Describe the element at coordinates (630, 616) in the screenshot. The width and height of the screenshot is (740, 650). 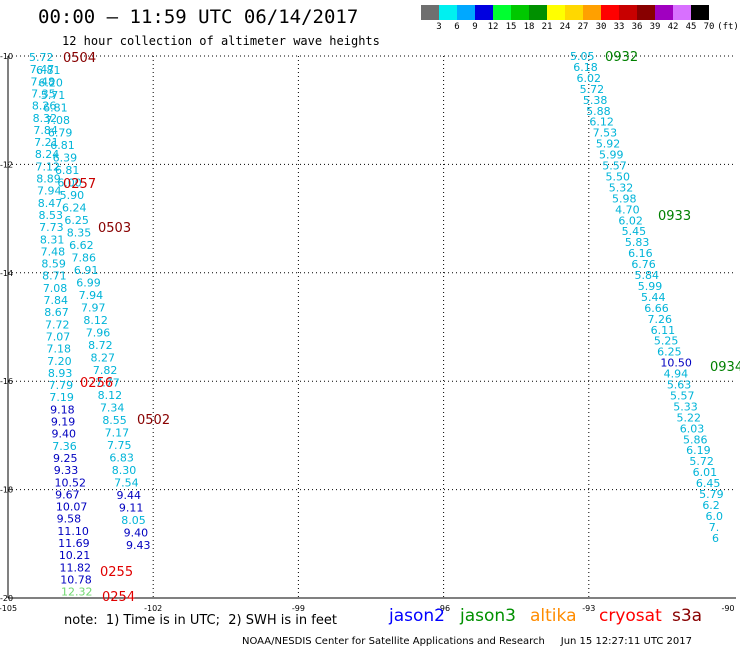
I see `satellite-cryosat: cryosat` at that location.